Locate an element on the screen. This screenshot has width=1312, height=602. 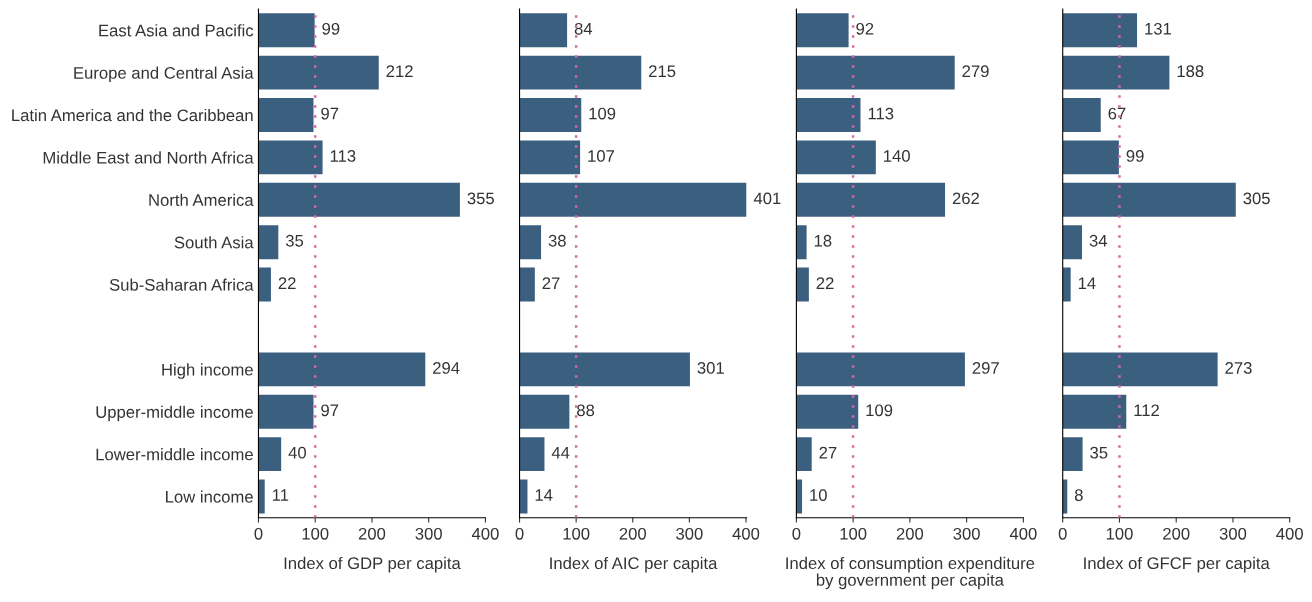
data-label: 301 is located at coordinates (710, 368).